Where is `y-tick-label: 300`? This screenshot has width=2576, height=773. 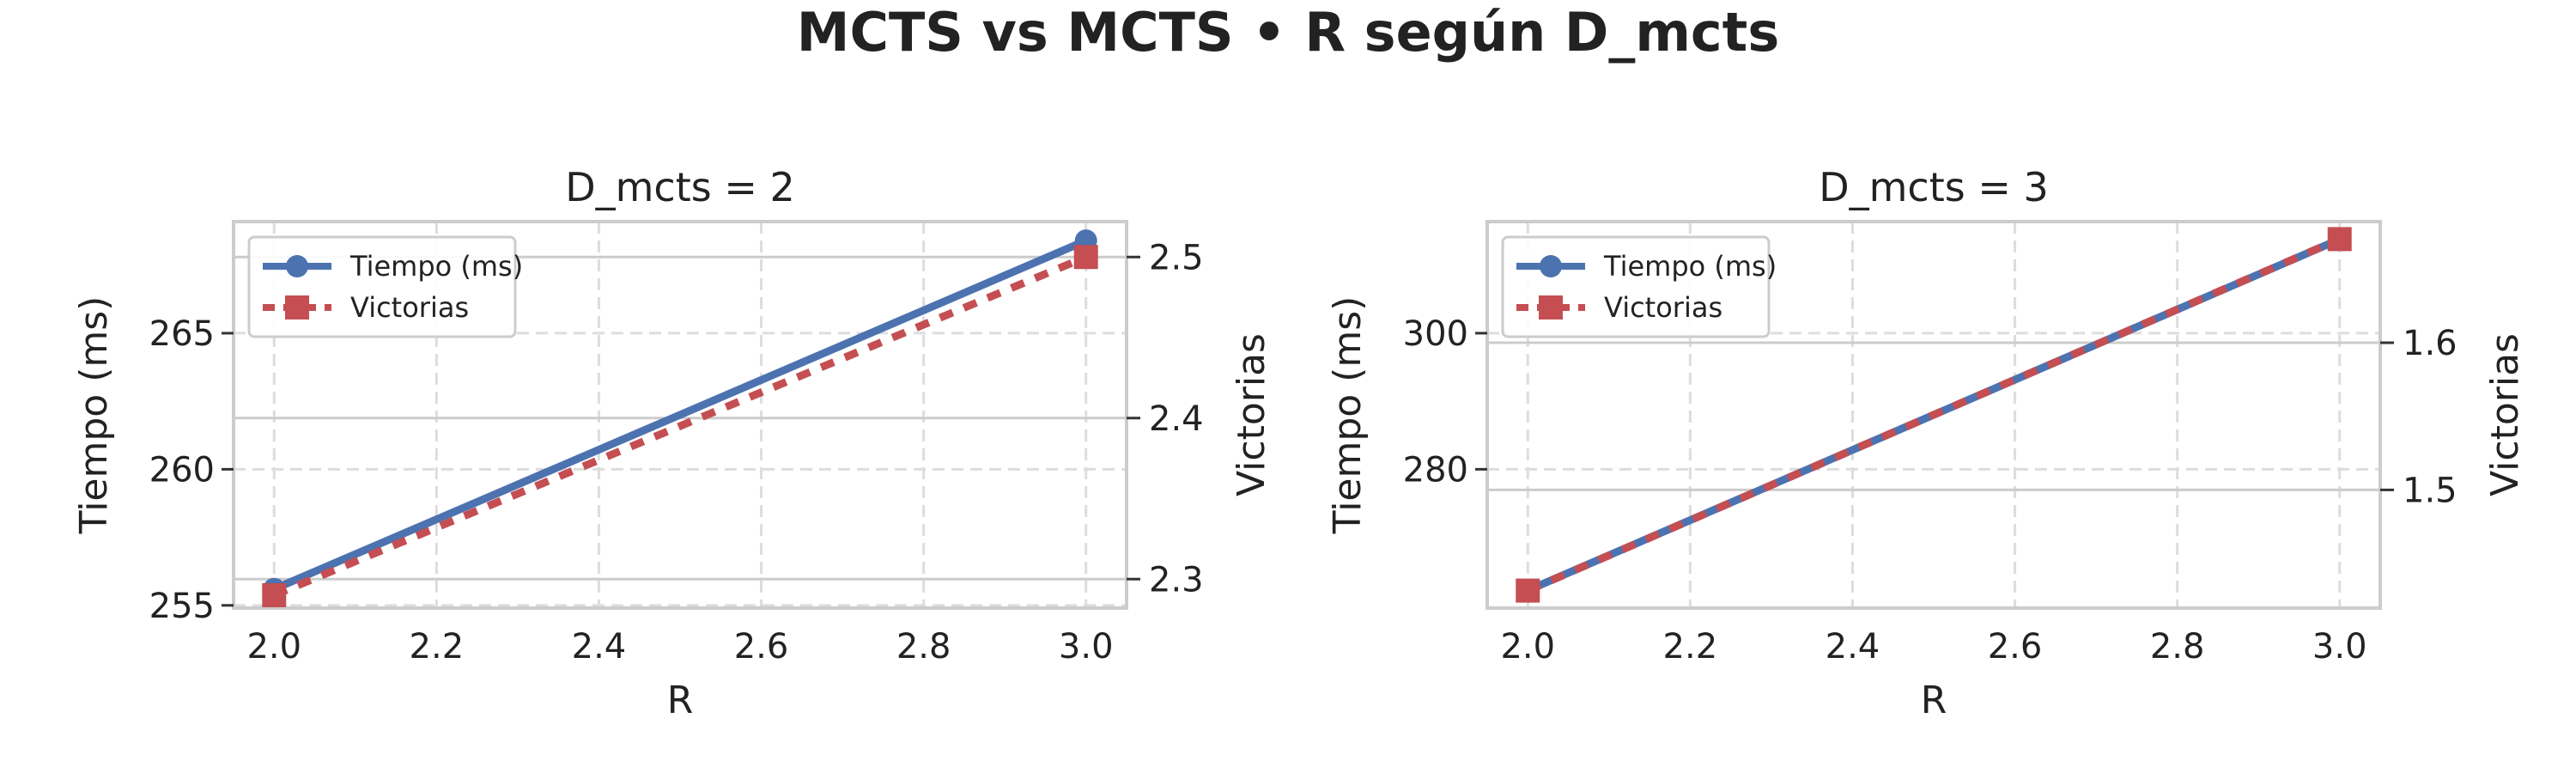 y-tick-label: 300 is located at coordinates (1436, 334).